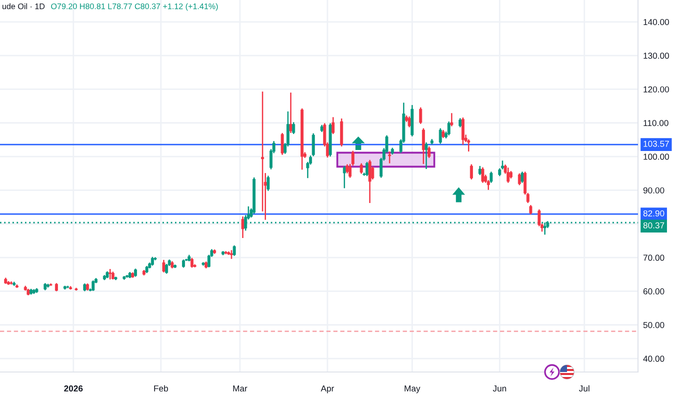  Describe the element at coordinates (656, 22) in the screenshot. I see `y-tick-label: 140.00` at that location.